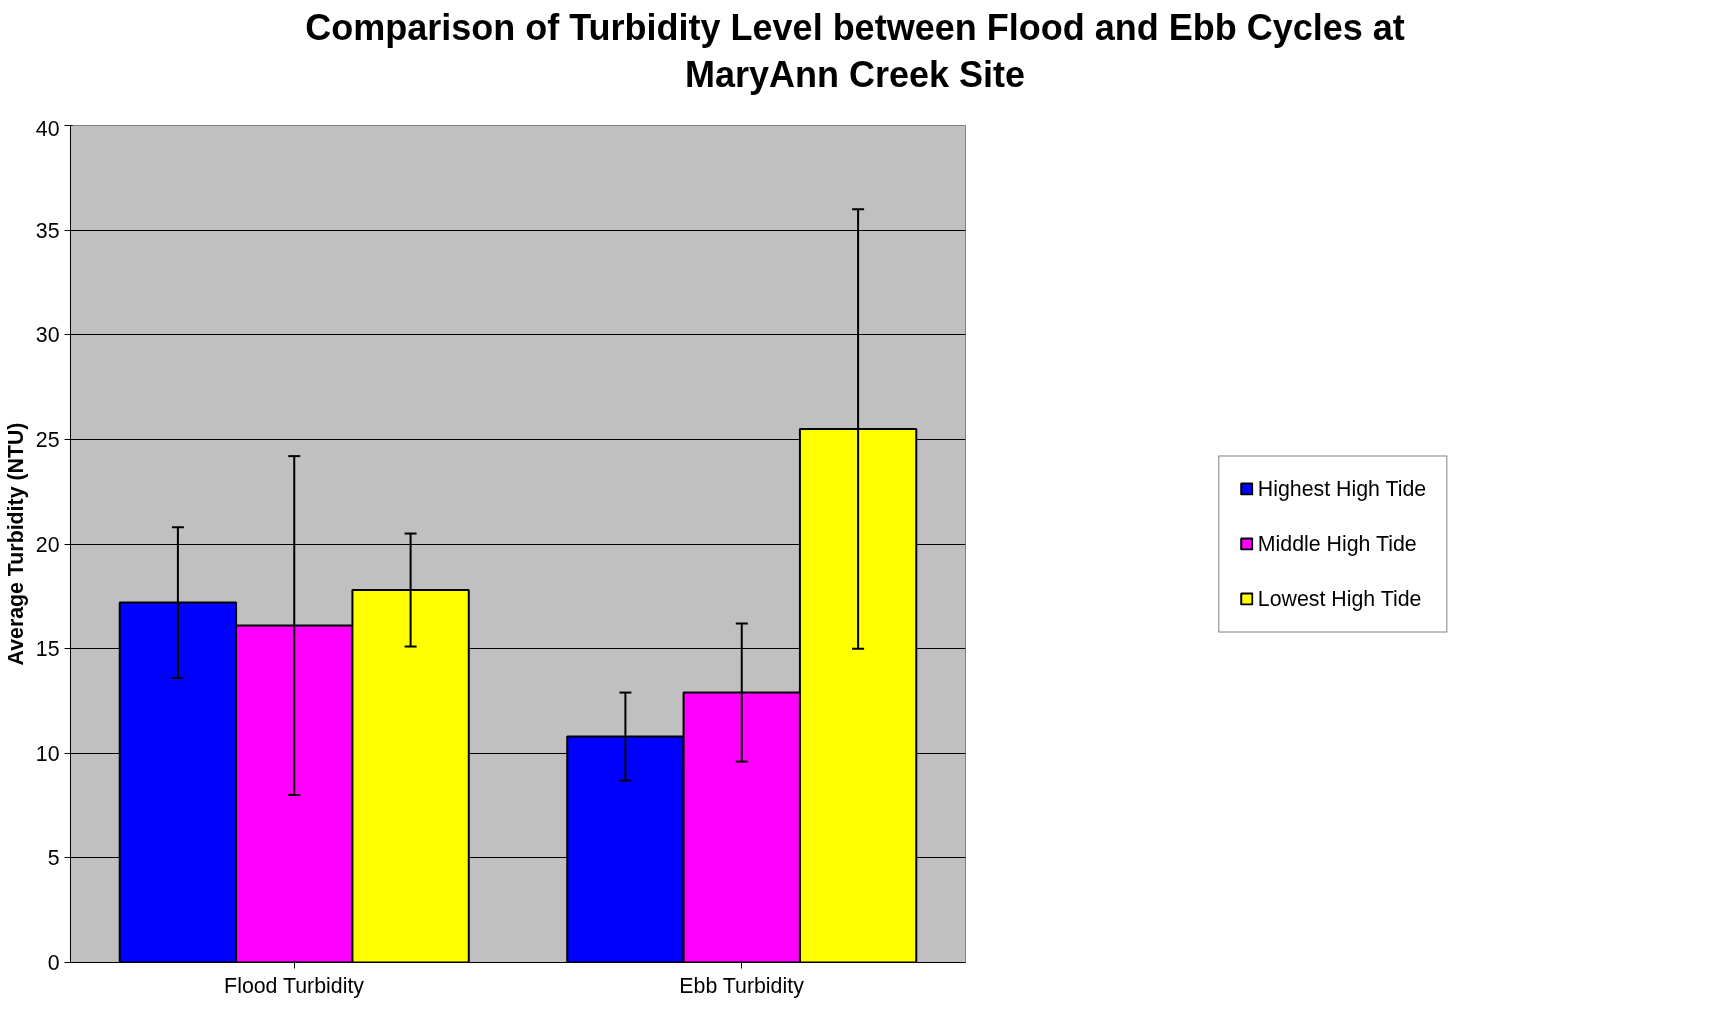 The width and height of the screenshot is (1724, 1021). What do you see at coordinates (47, 128) in the screenshot?
I see `y-tick-label: 40` at bounding box center [47, 128].